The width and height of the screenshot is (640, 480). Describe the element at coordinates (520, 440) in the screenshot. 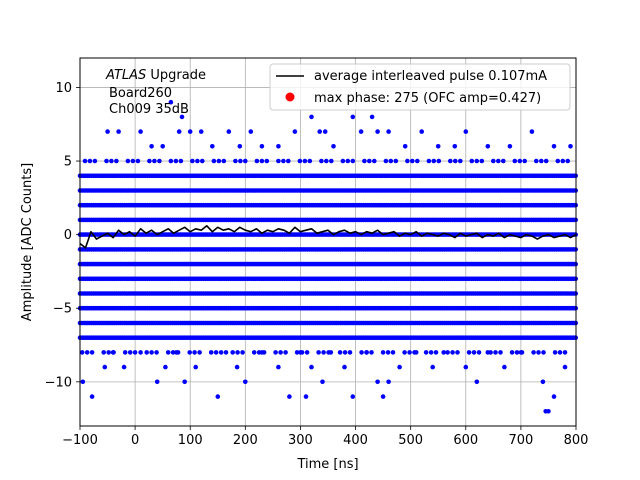

I see `x-tick-label: 700` at that location.